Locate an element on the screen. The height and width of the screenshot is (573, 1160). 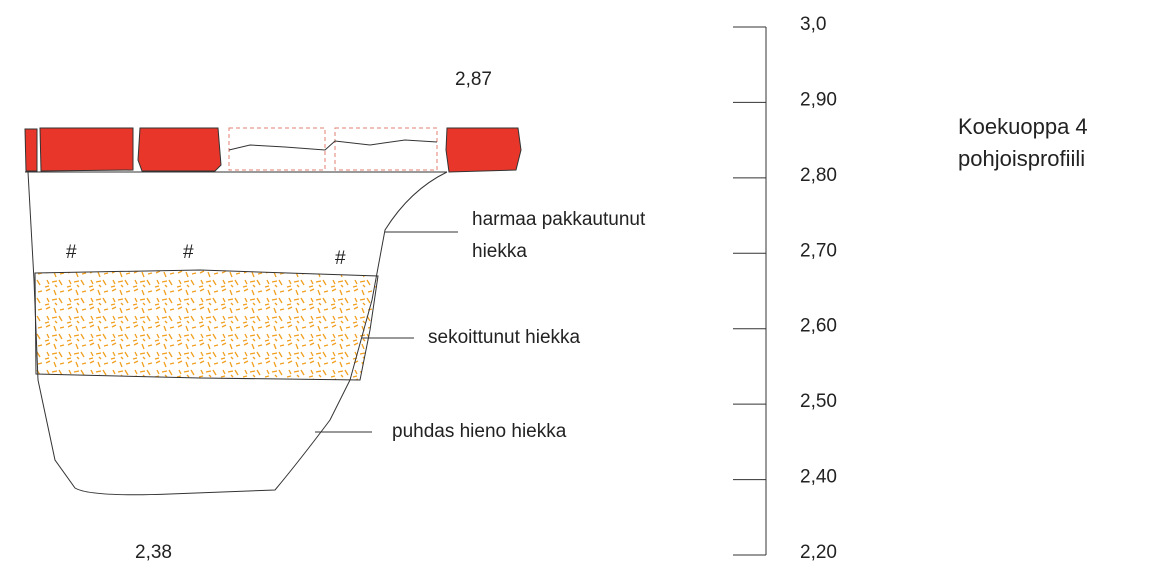
scale-label: 2,80 is located at coordinates (818, 175).